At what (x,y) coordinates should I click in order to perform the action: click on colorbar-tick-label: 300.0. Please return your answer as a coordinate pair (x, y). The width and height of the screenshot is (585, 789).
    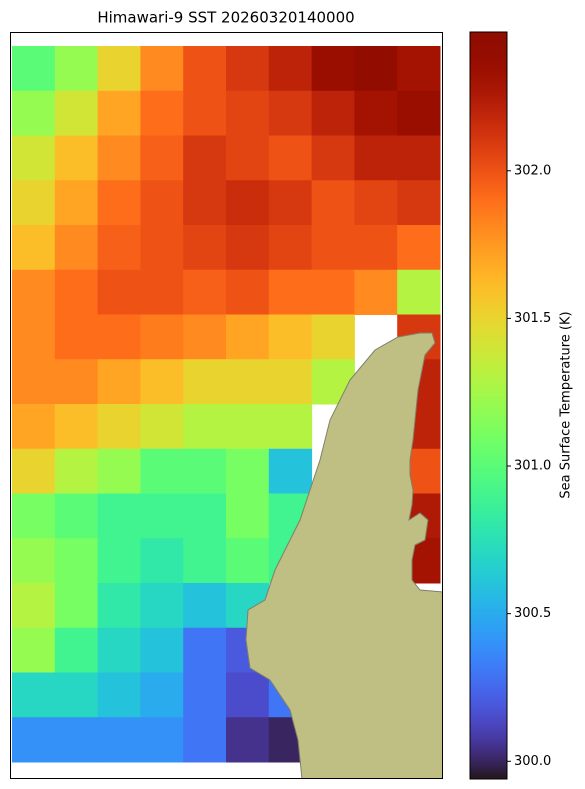
    Looking at the image, I should click on (532, 761).